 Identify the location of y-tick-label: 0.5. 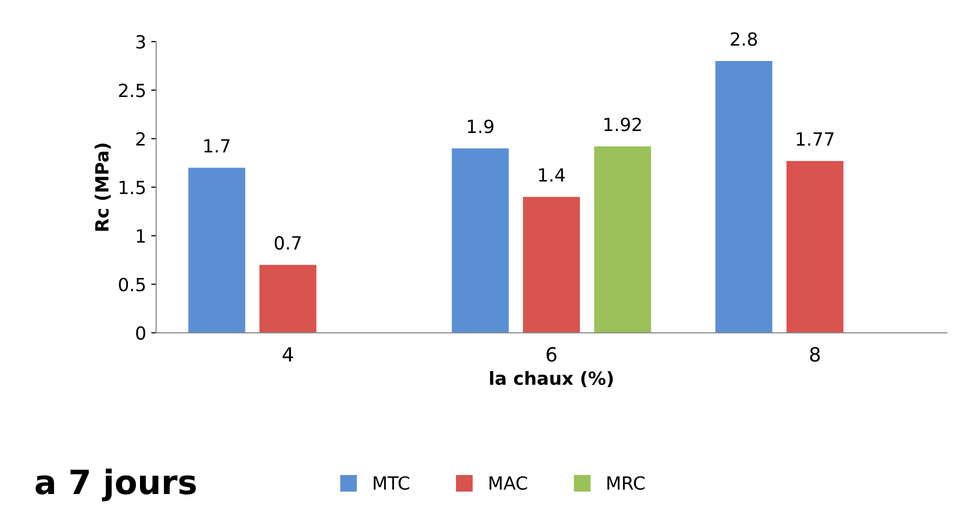
(131, 285).